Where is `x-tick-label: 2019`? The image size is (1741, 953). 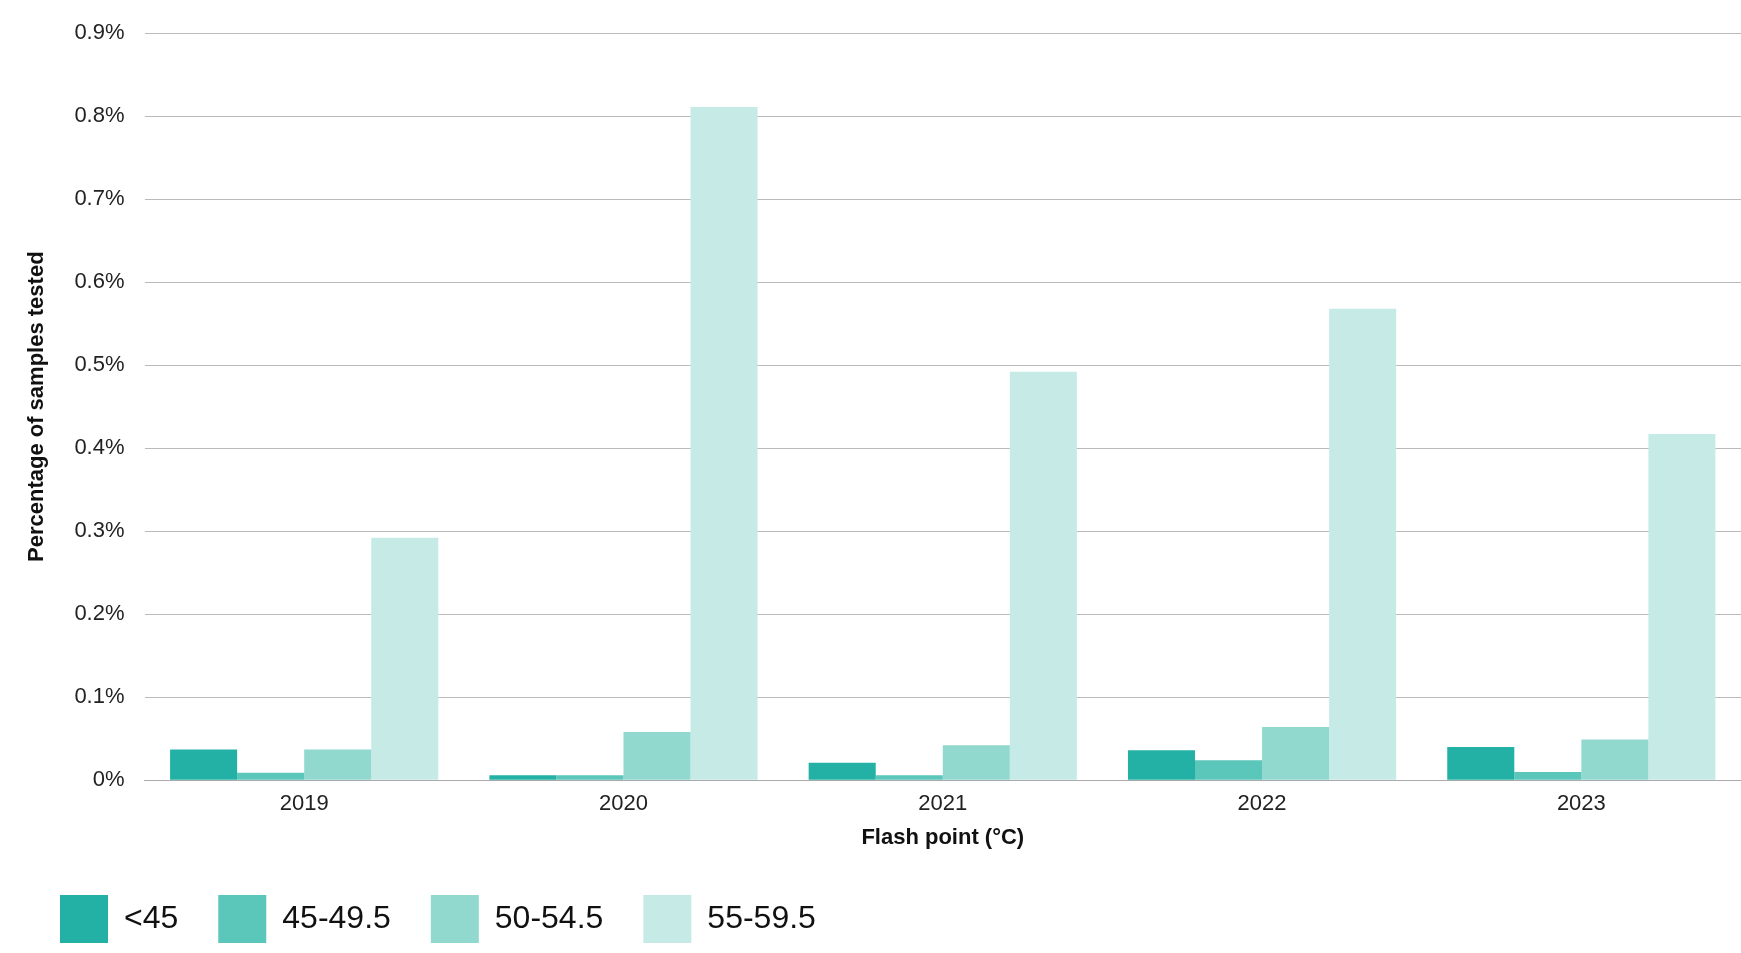
x-tick-label: 2019 is located at coordinates (304, 803).